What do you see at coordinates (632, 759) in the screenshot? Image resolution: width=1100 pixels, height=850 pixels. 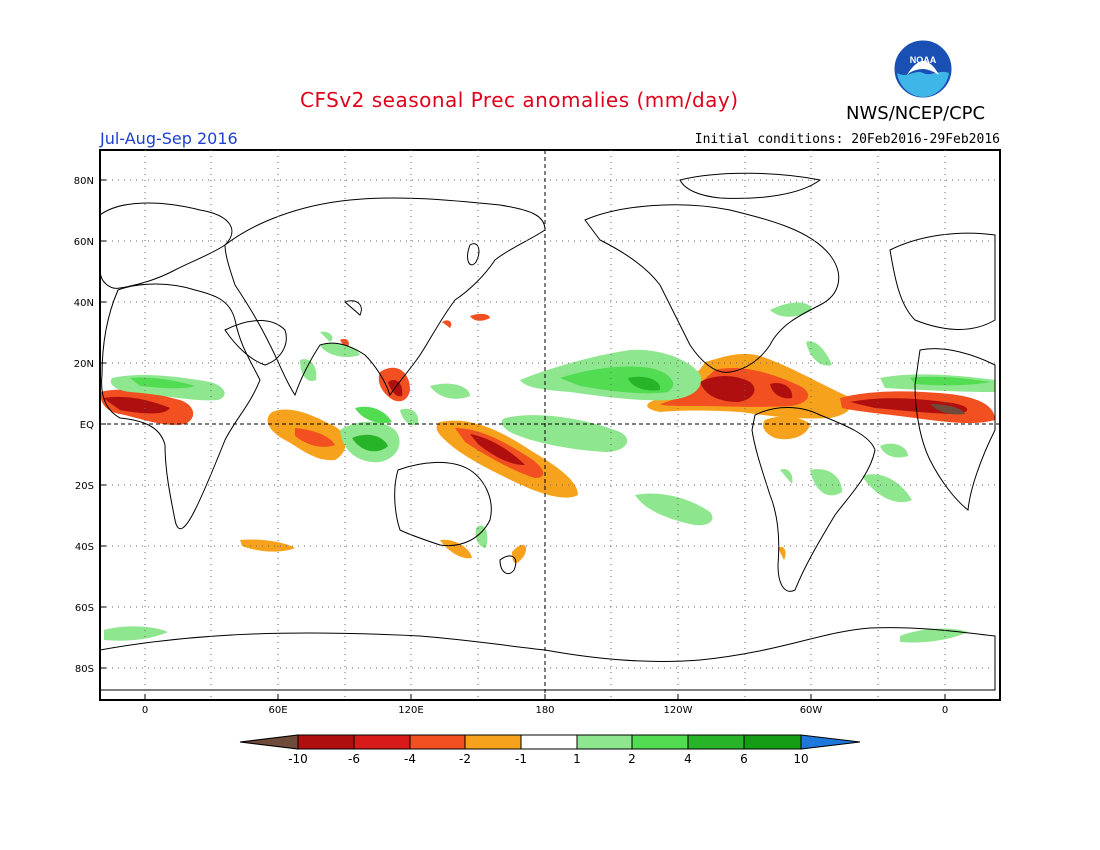 I see `colorbar-label: 2` at bounding box center [632, 759].